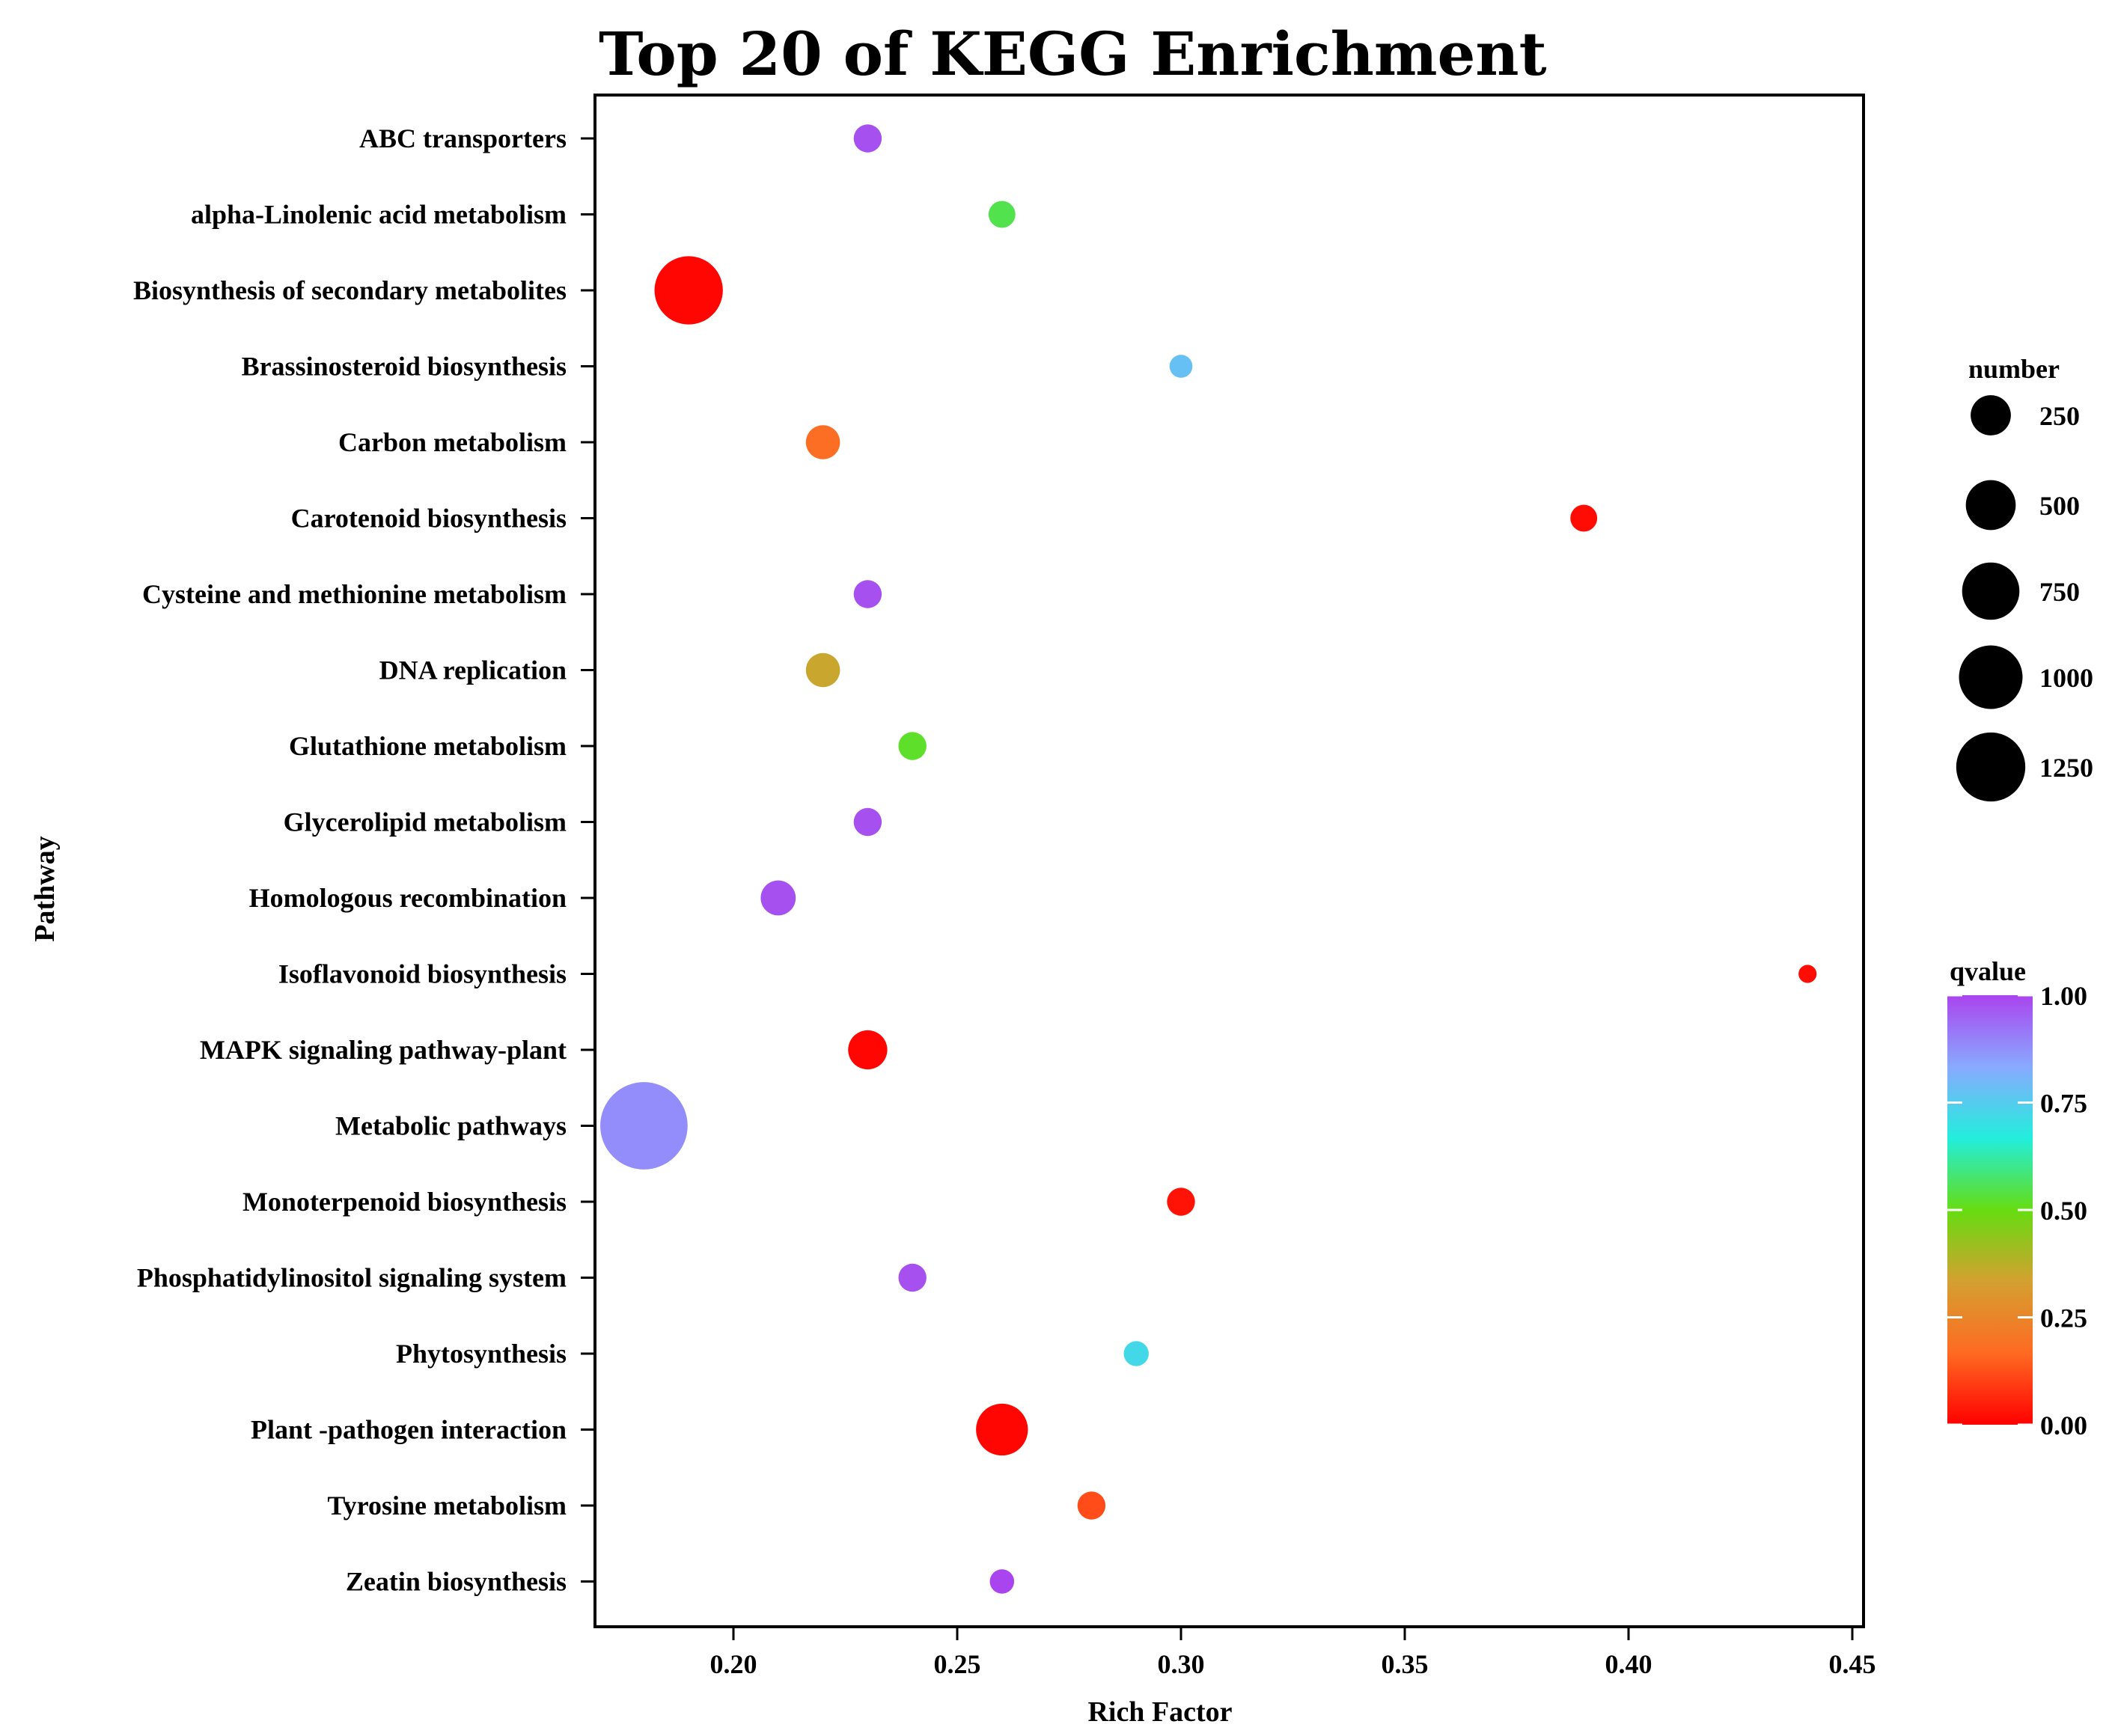  What do you see at coordinates (733, 1664) in the screenshot?
I see `x-tick-label: 0.20` at bounding box center [733, 1664].